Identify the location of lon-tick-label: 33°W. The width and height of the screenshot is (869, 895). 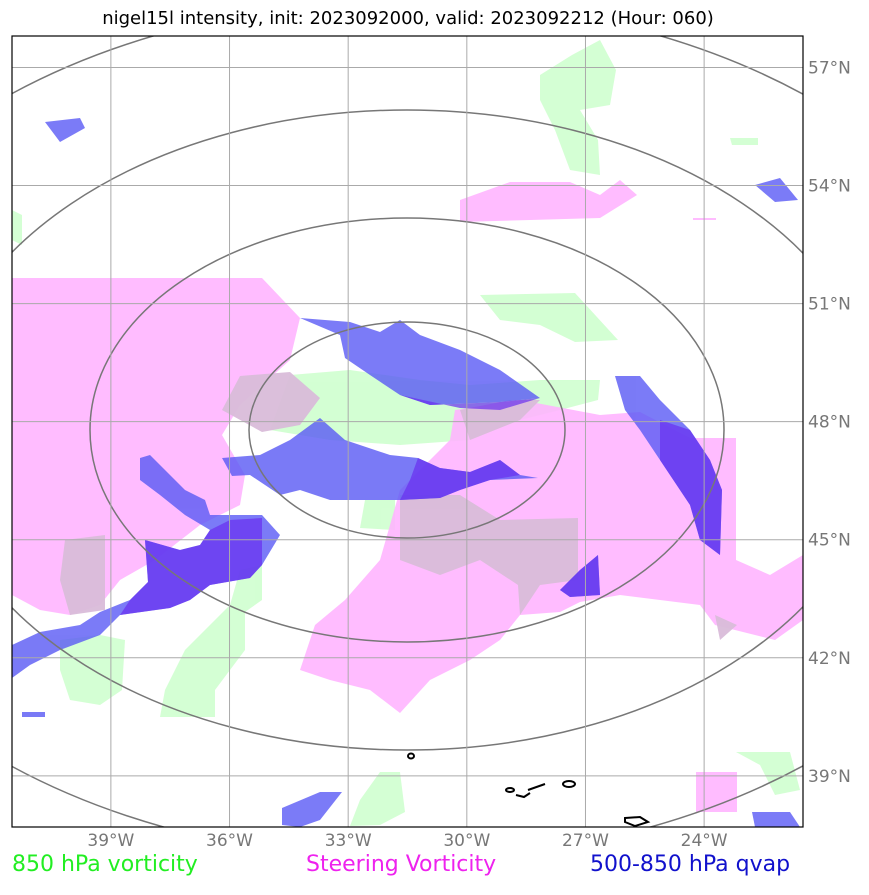
(348, 841).